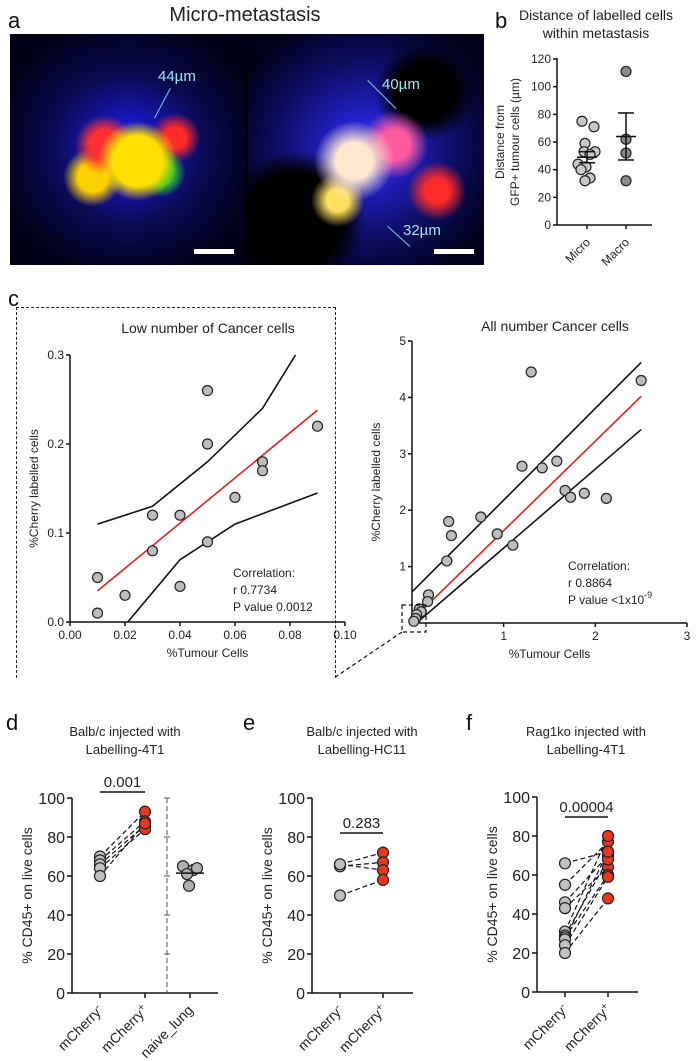 This screenshot has height=1061, width=700. I want to click on panel-a-title: Micro-metastasis, so click(245, 15).